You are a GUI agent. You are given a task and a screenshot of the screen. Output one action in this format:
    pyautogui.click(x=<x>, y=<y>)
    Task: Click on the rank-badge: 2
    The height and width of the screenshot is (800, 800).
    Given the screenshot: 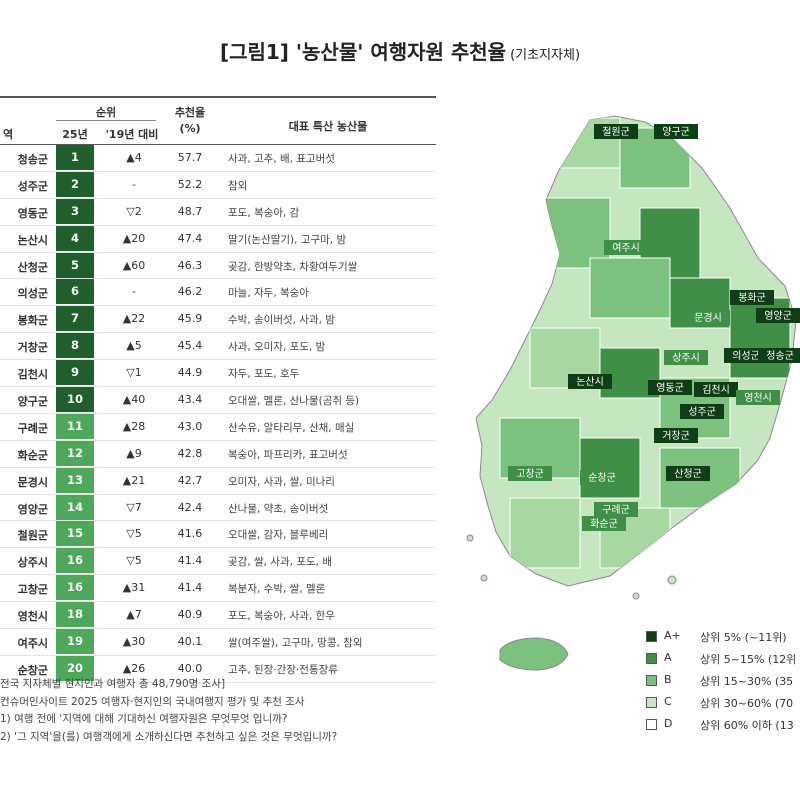 What is the action you would take?
    pyautogui.click(x=75, y=184)
    